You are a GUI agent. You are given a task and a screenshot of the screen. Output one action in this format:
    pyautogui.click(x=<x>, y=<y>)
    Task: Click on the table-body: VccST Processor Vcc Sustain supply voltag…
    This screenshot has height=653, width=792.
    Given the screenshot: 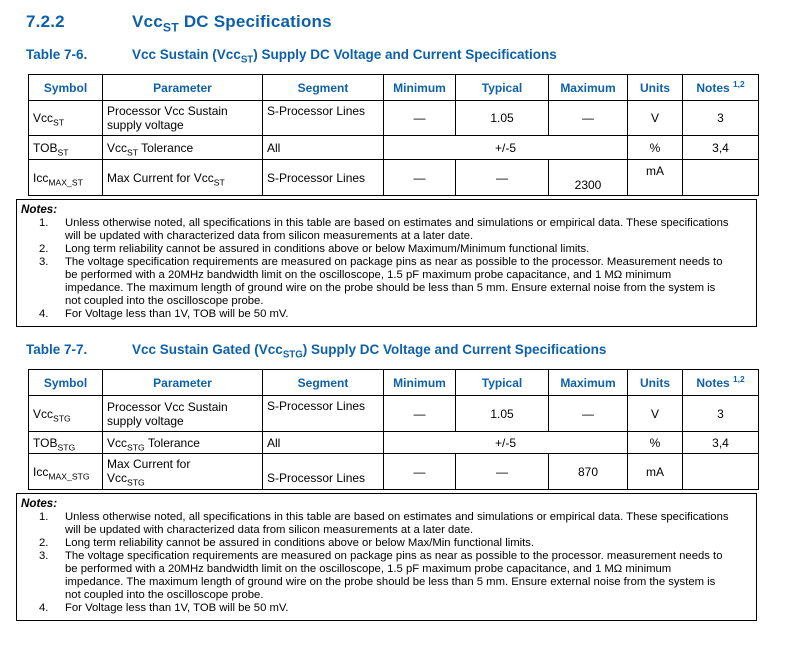 What is the action you would take?
    pyautogui.click(x=393, y=148)
    